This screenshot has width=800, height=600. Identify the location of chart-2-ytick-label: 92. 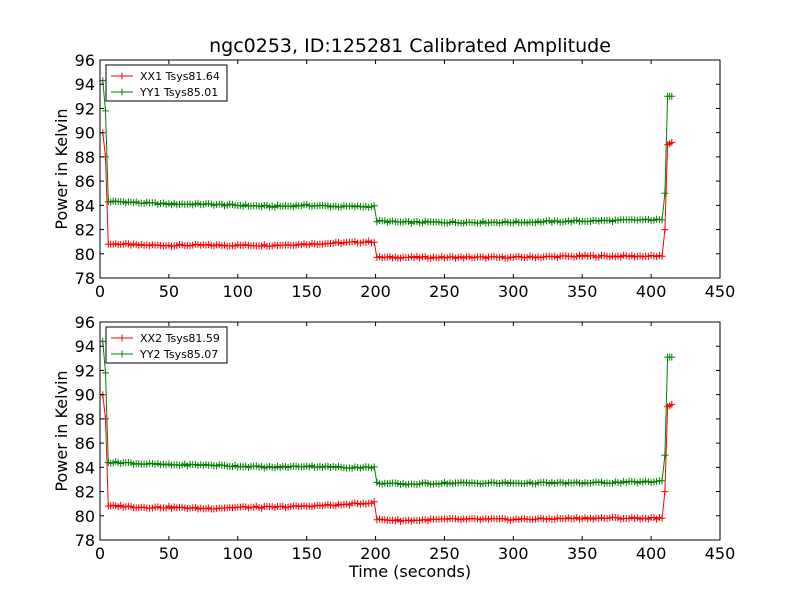
(85, 370).